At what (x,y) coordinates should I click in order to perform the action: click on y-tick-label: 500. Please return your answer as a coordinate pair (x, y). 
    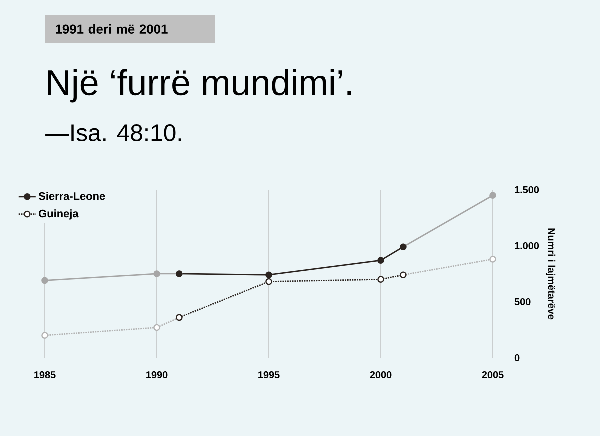
    Looking at the image, I should click on (522, 302).